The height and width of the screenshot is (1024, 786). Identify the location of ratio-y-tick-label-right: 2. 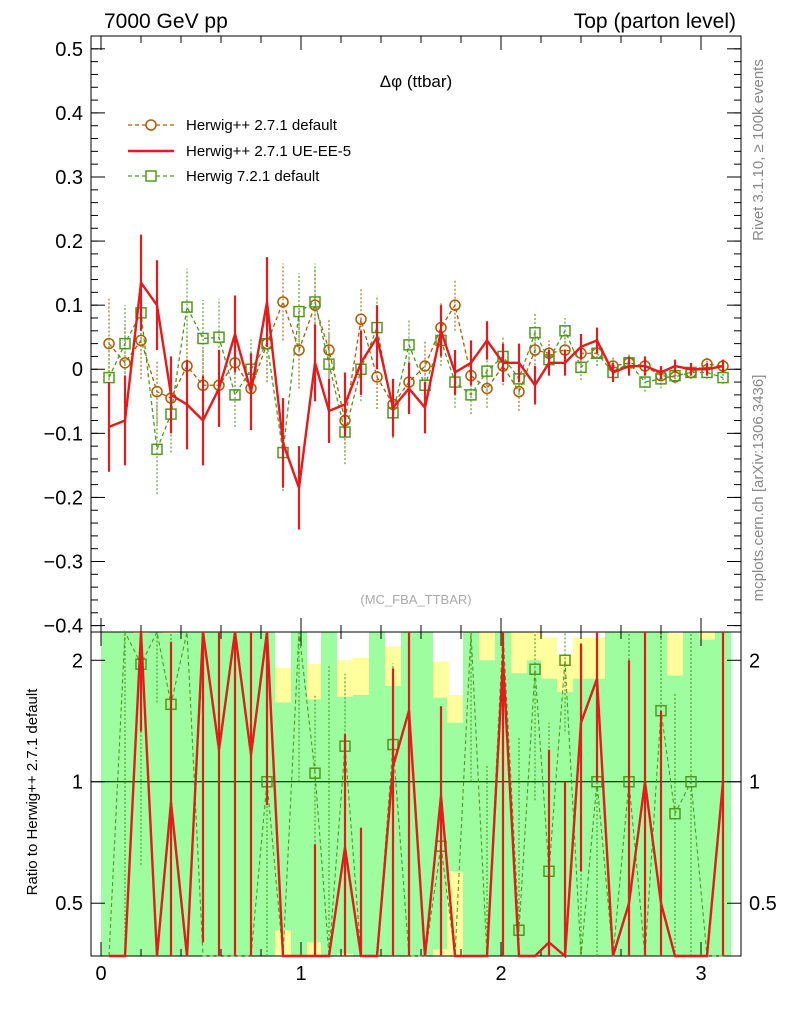
(754, 661).